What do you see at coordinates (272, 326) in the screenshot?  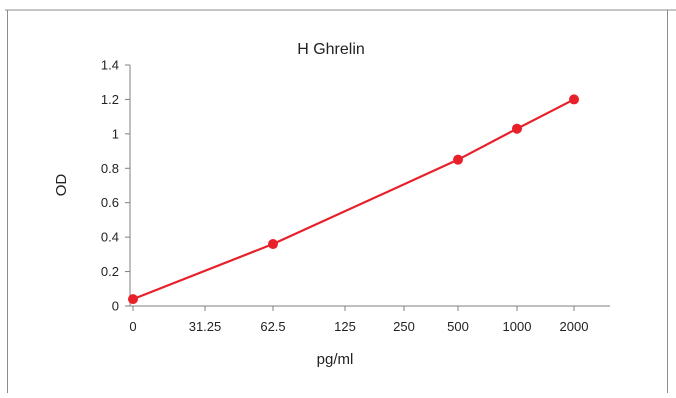 I see `x-tick-label: 62.5` at bounding box center [272, 326].